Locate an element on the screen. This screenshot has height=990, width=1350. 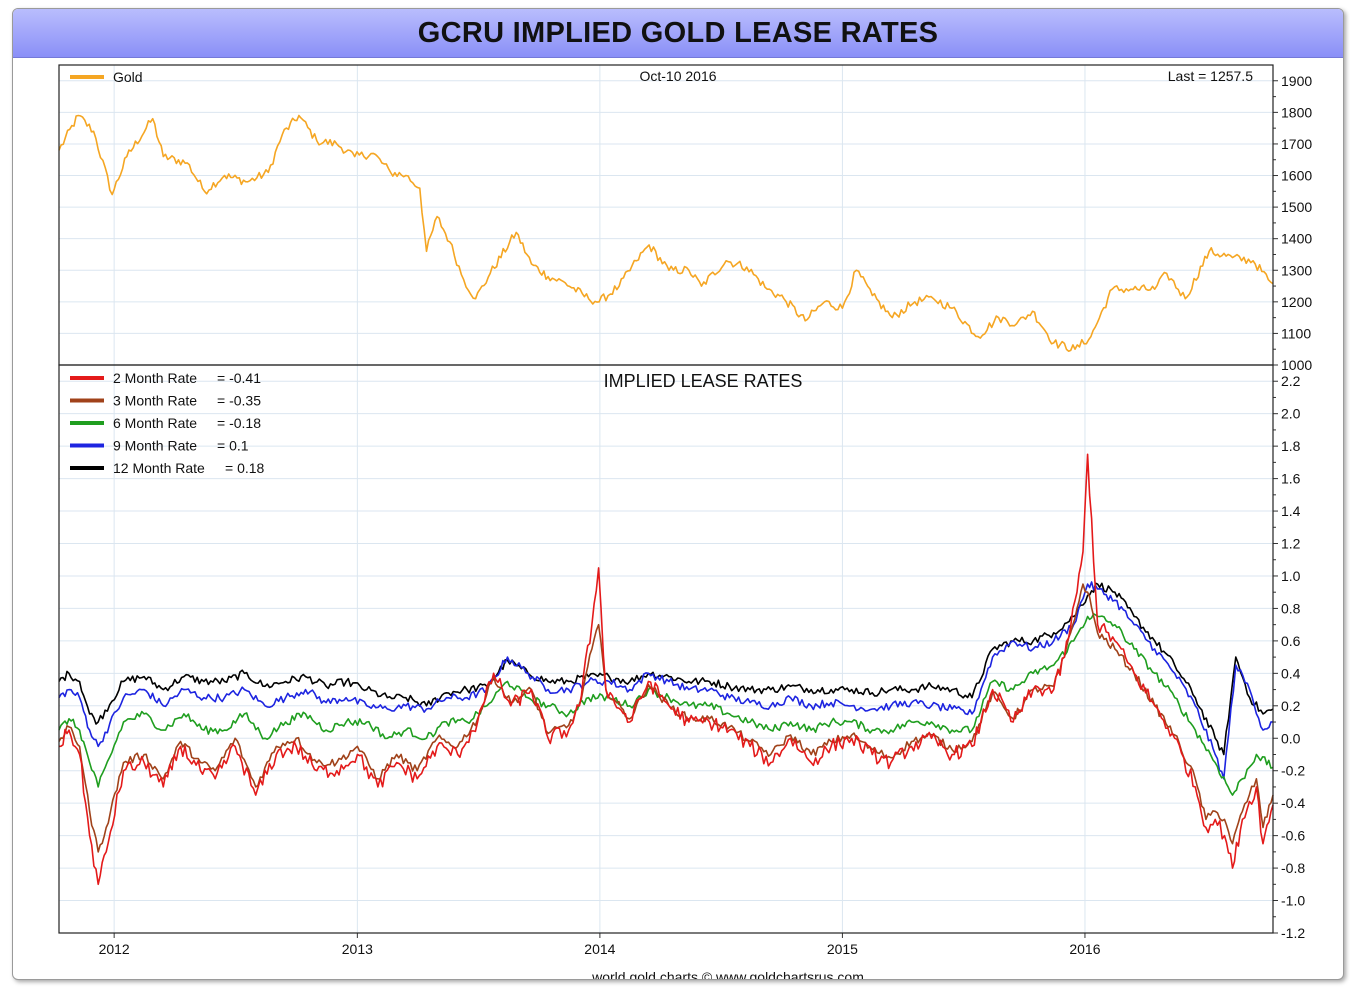
gold-y-tick-label: 1600 is located at coordinates (1296, 176).